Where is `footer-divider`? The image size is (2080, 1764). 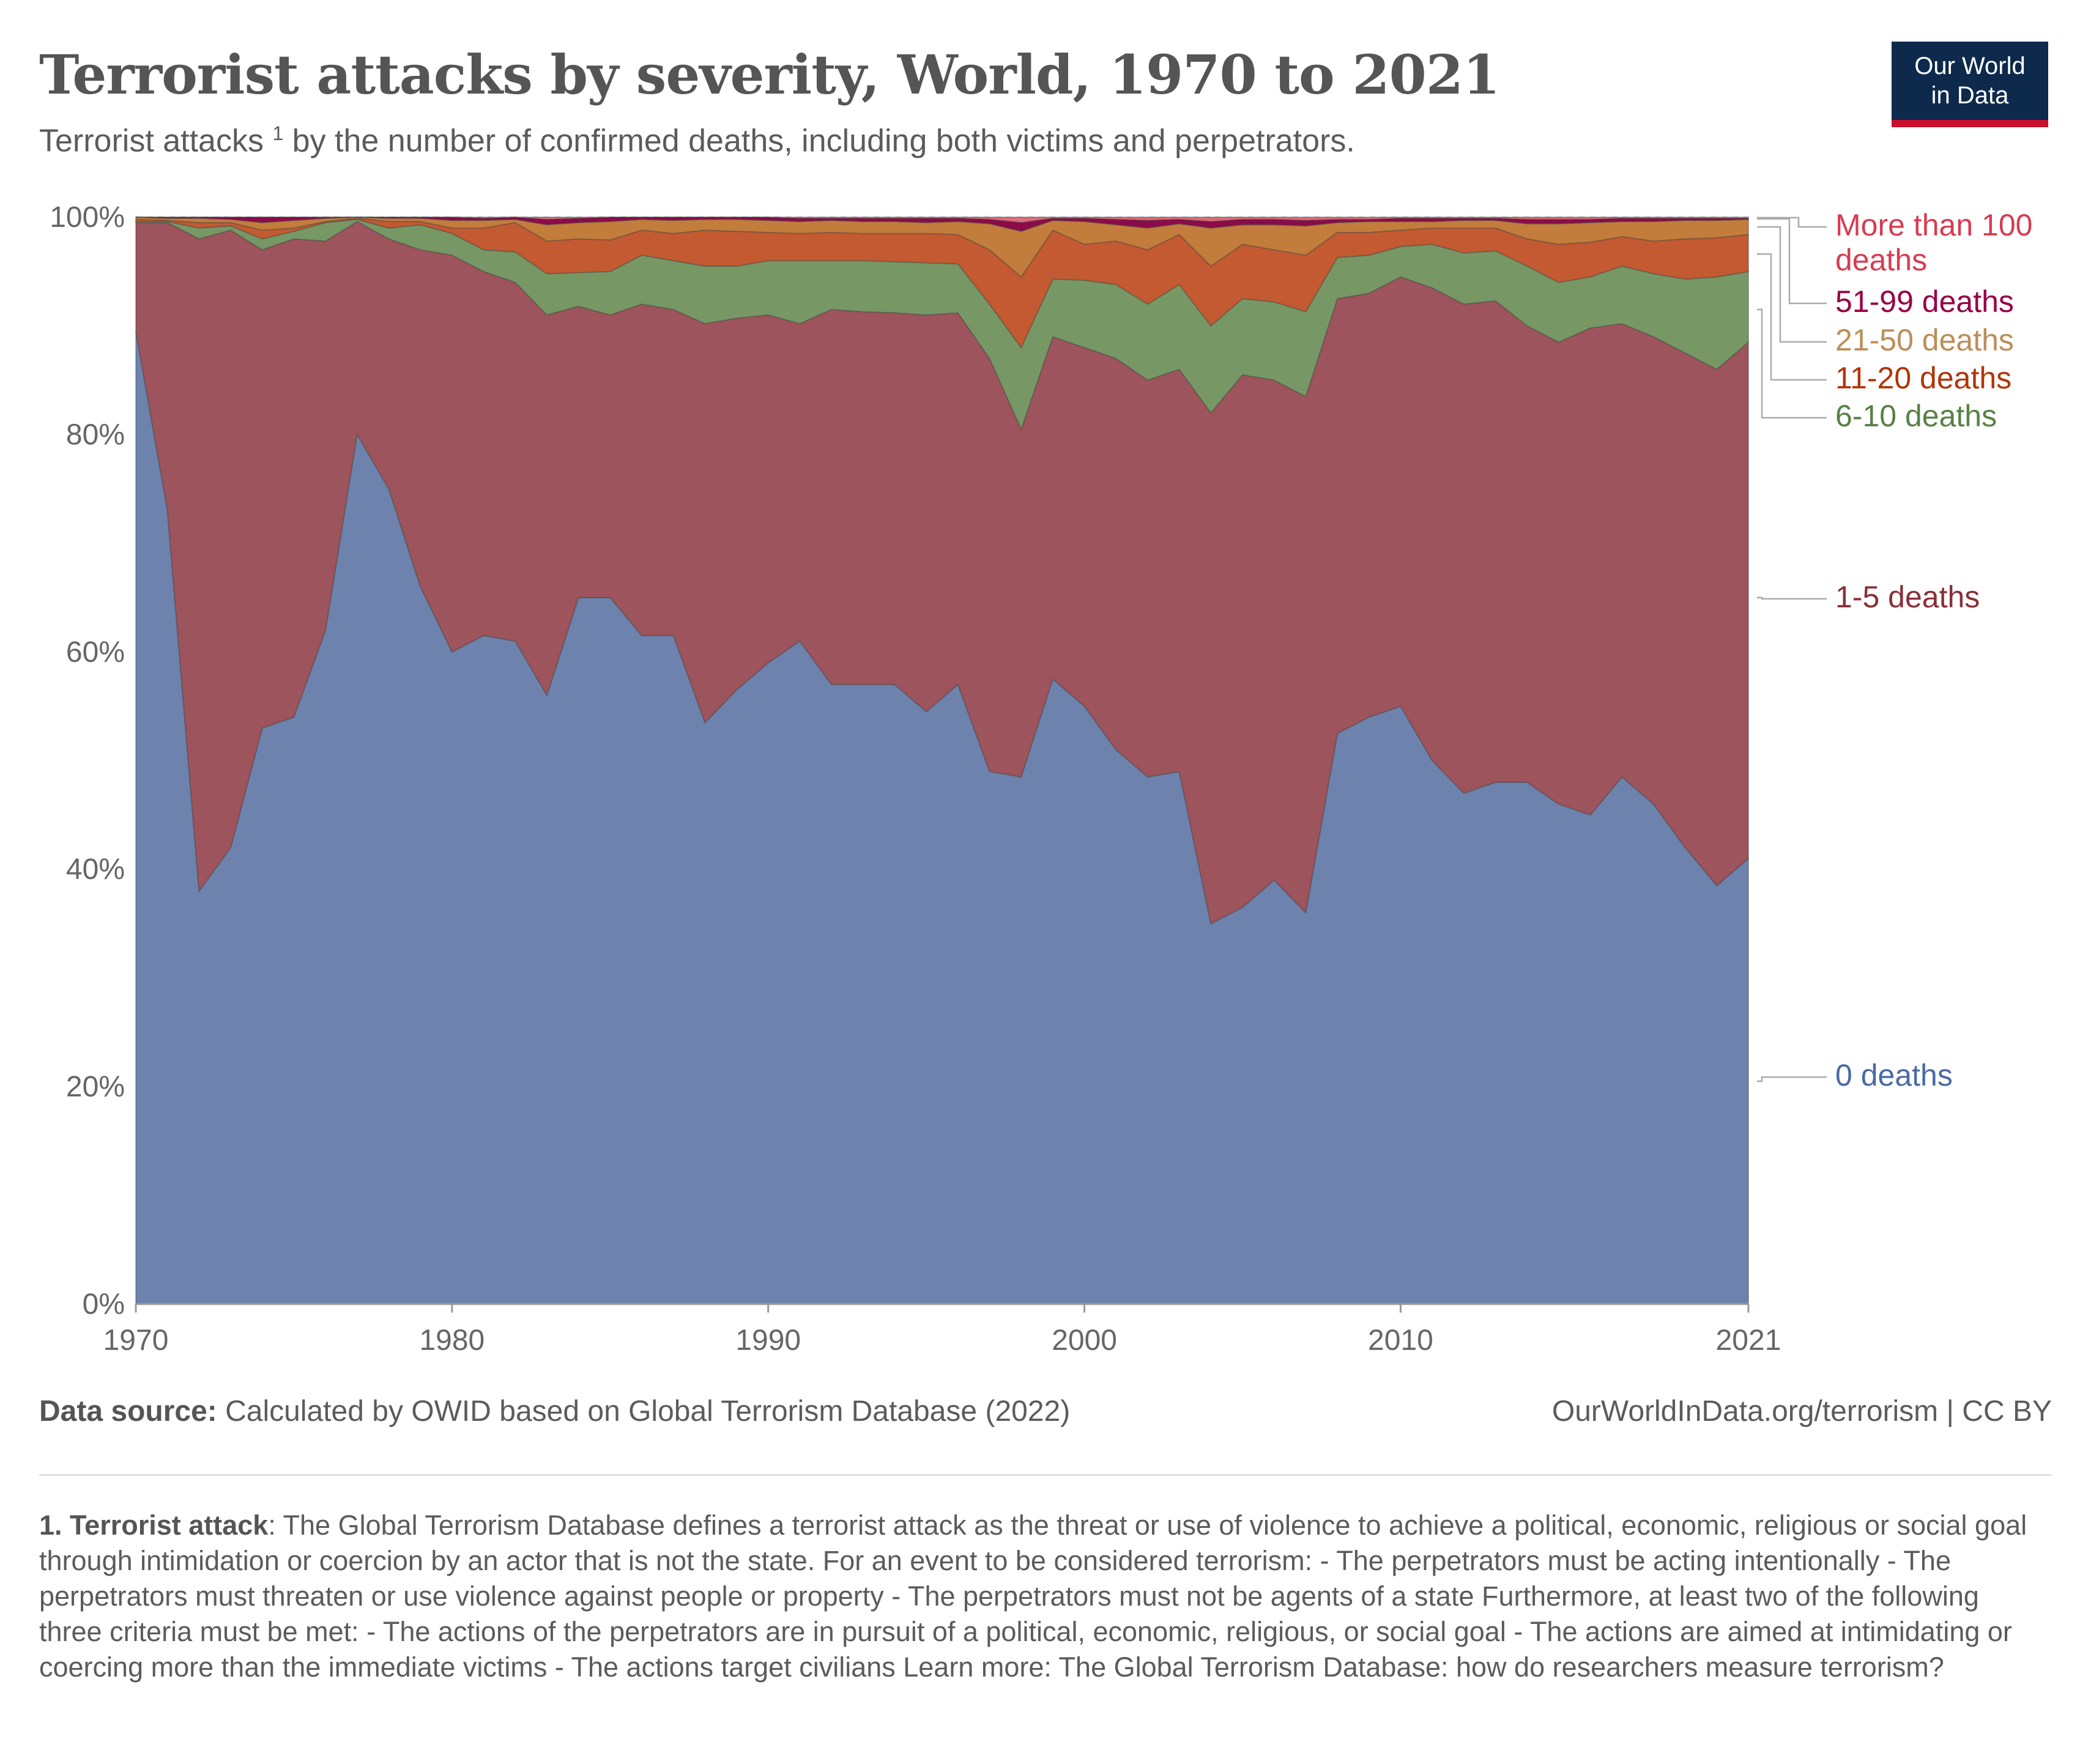
footer-divider is located at coordinates (1045, 1475).